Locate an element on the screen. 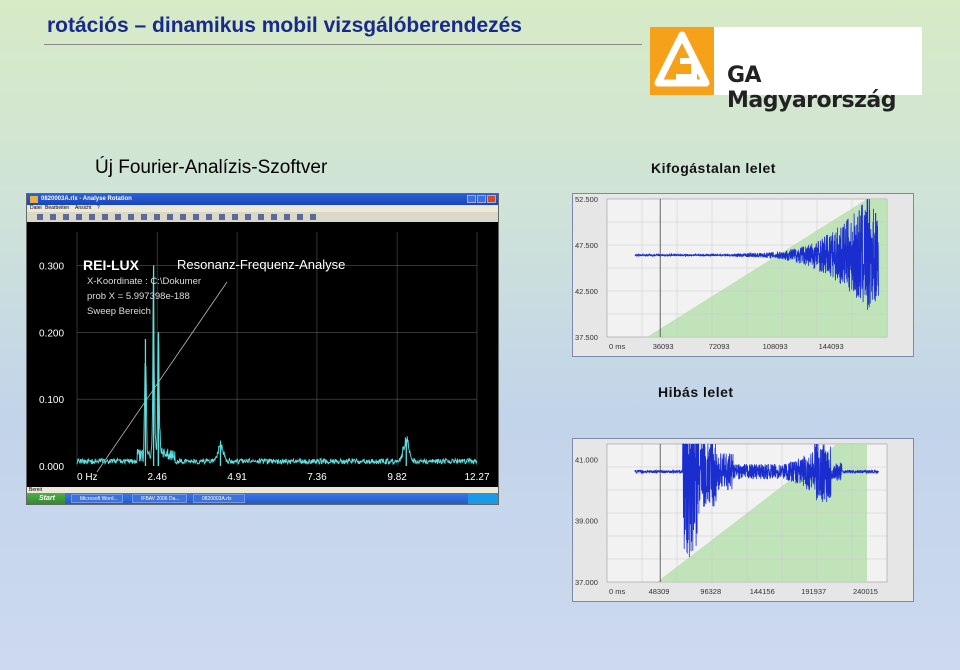 Image resolution: width=960 pixels, height=670 pixels. menu-help: ? is located at coordinates (98, 208).